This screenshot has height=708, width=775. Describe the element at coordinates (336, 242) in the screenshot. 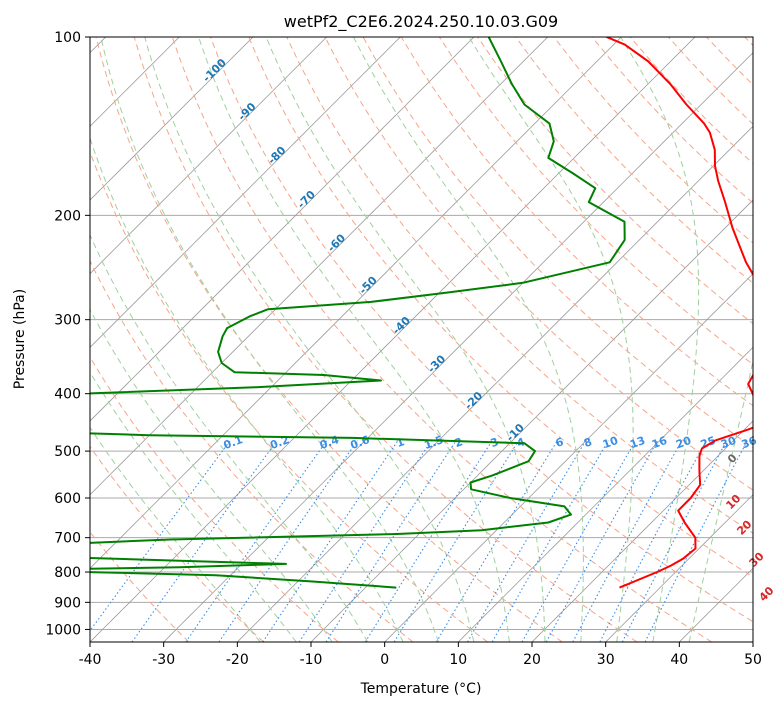

I see `moist-adiabat-label: -60` at that location.